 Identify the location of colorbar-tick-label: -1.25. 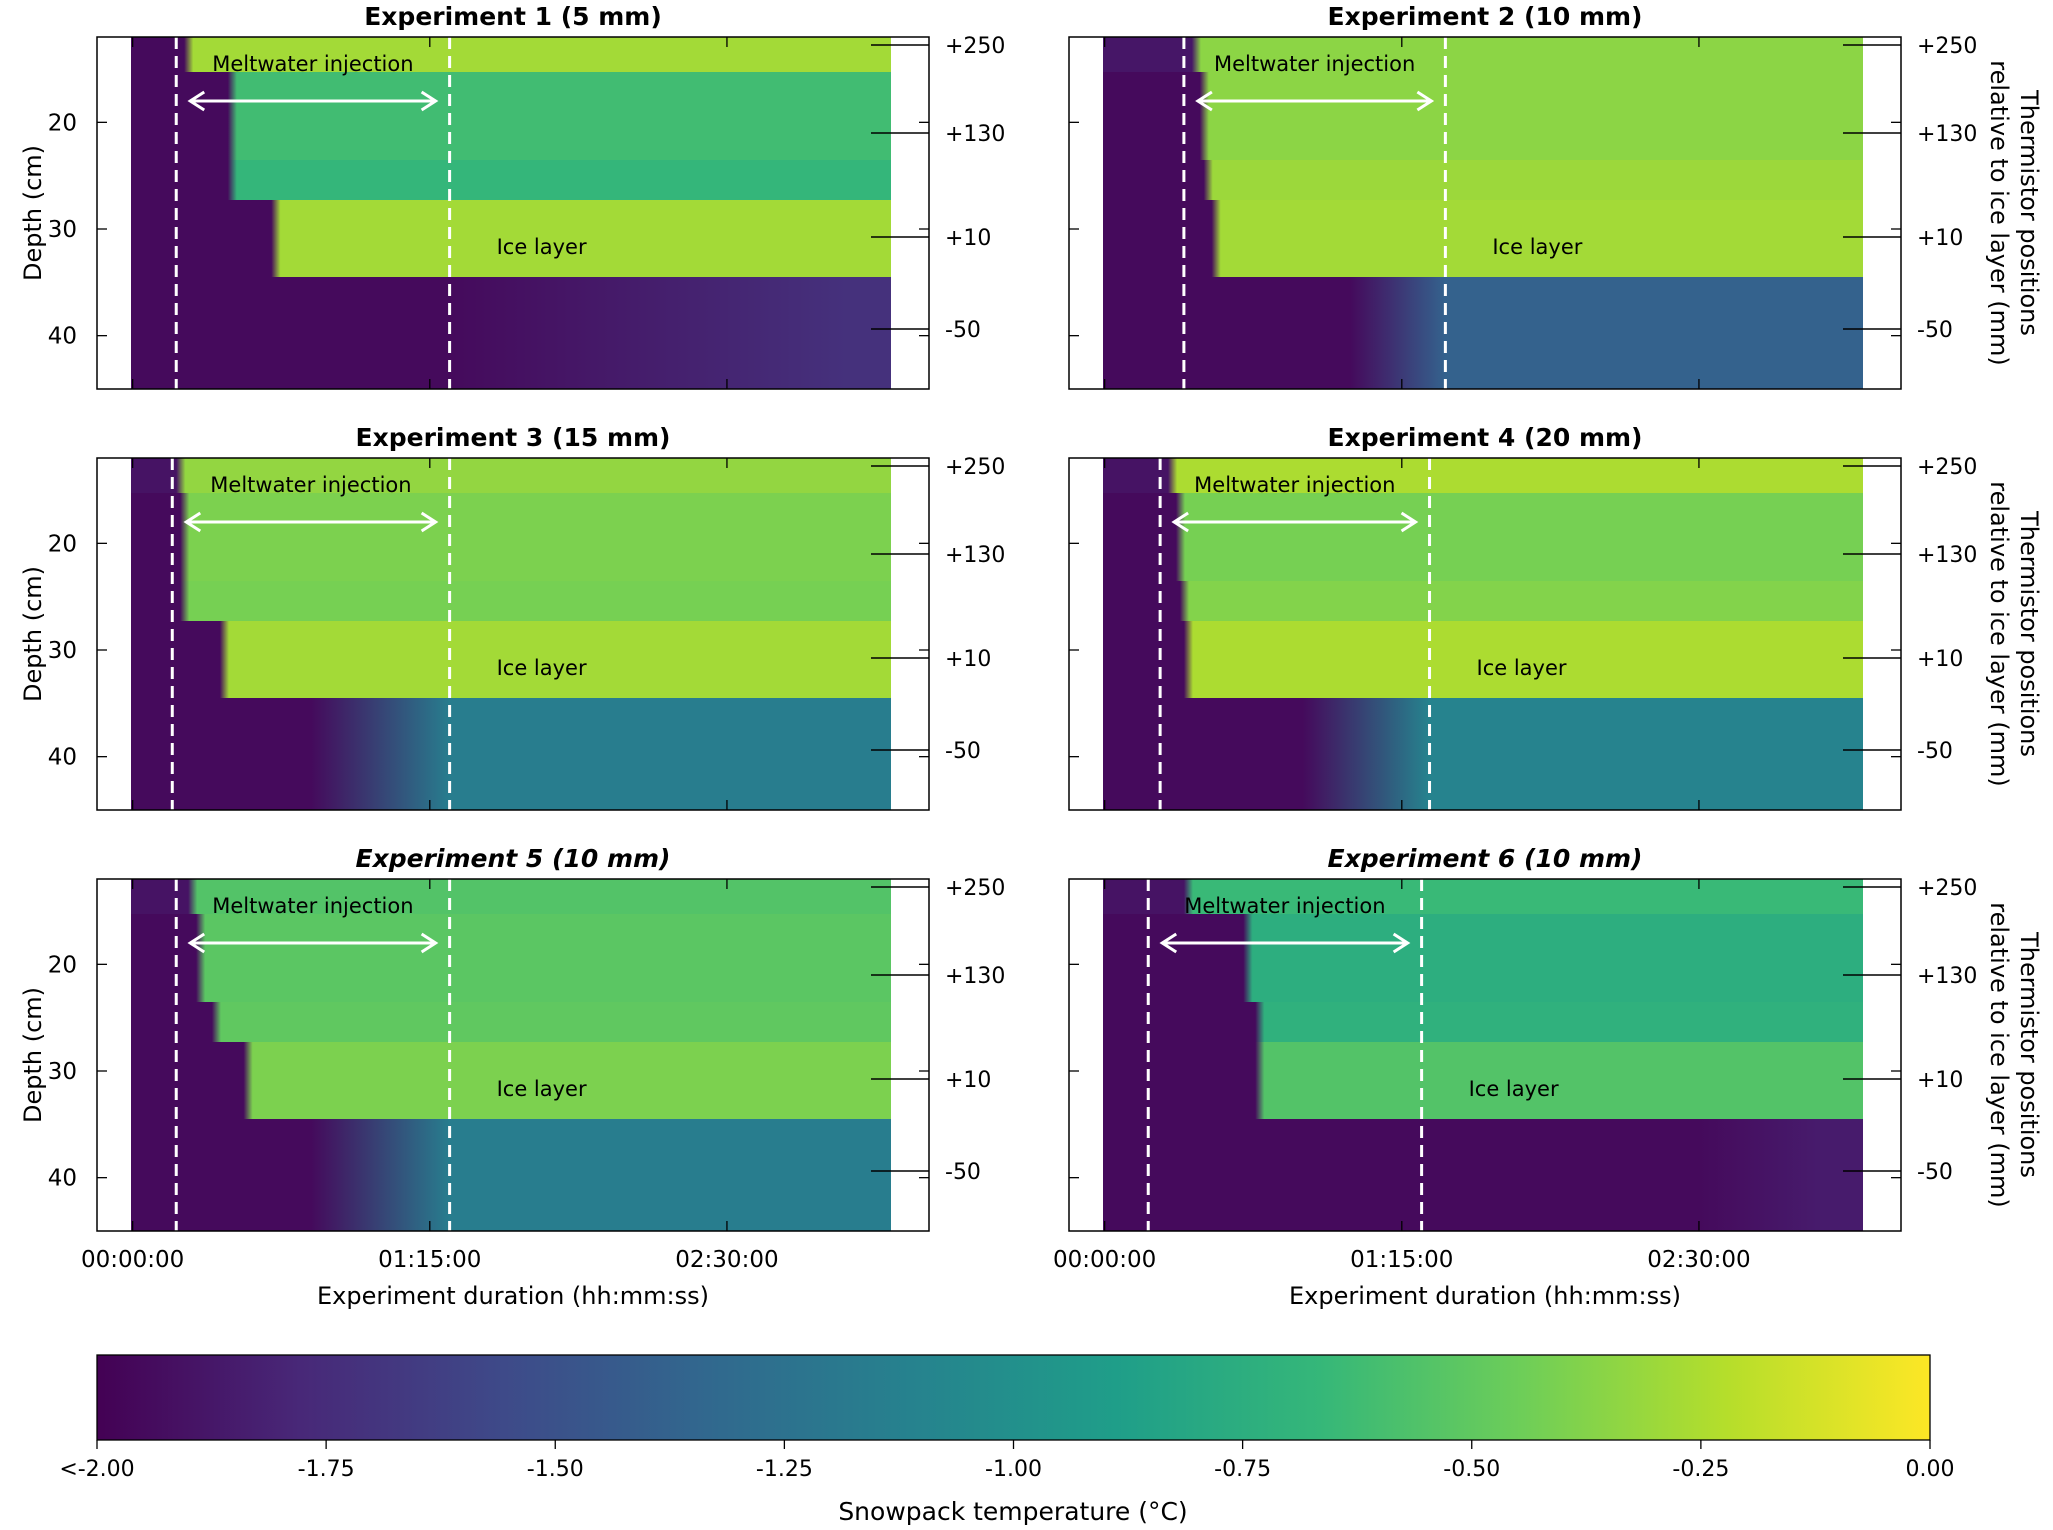
(784, 1469).